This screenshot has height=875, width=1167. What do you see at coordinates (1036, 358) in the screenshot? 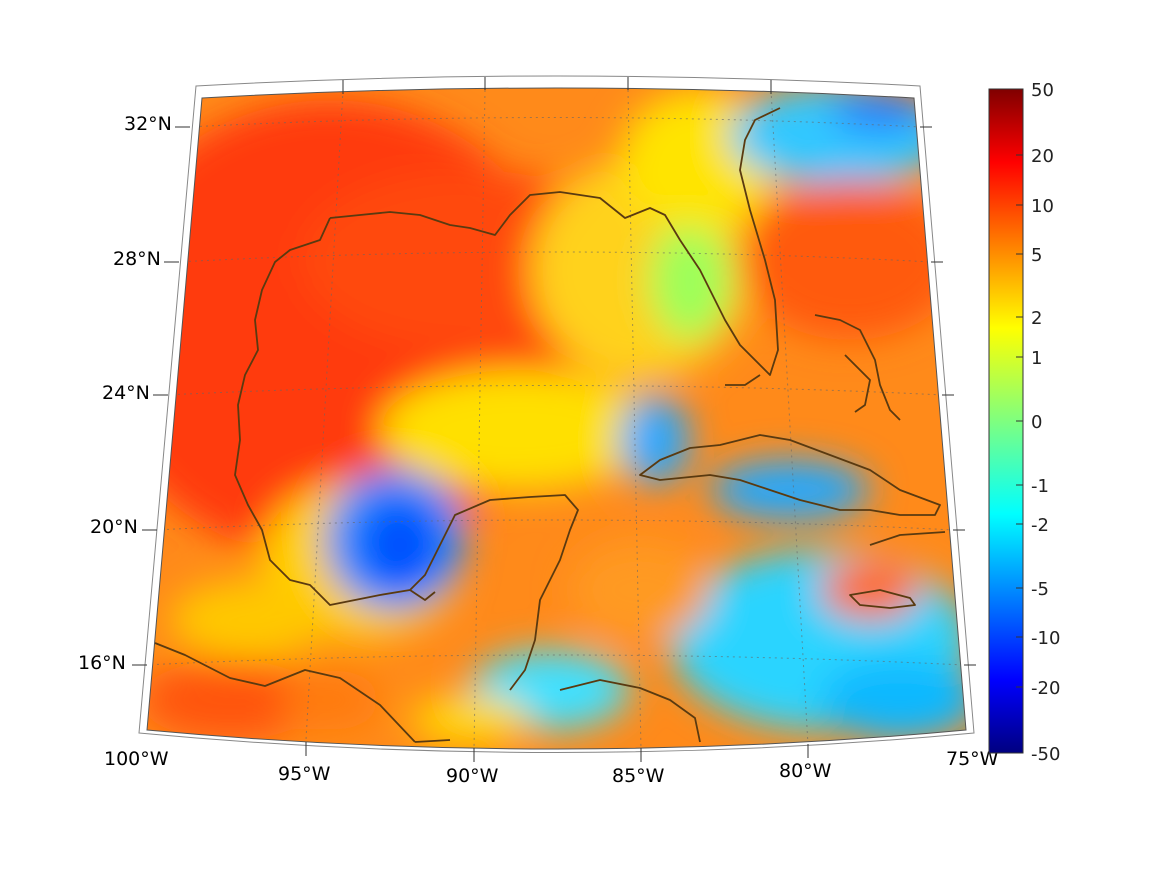
I see `colorbar-label-1: 1` at bounding box center [1036, 358].